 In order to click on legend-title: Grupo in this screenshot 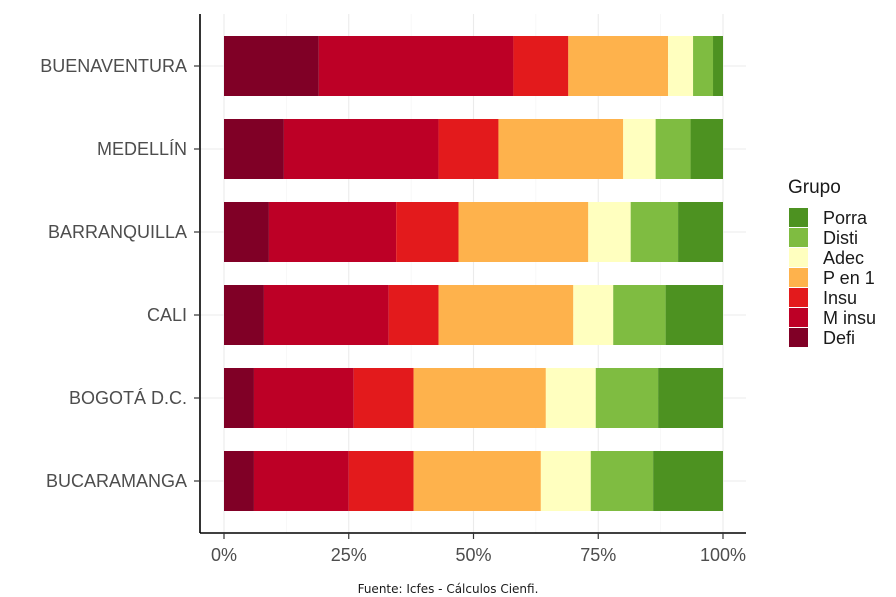, I will do `click(814, 187)`.